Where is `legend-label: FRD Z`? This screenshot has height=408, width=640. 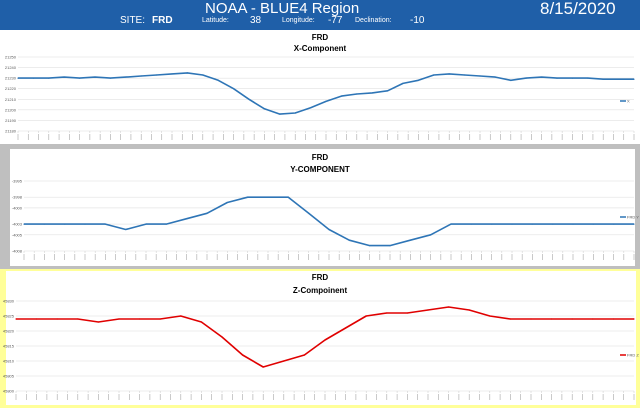 legend-label: FRD Z is located at coordinates (633, 355).